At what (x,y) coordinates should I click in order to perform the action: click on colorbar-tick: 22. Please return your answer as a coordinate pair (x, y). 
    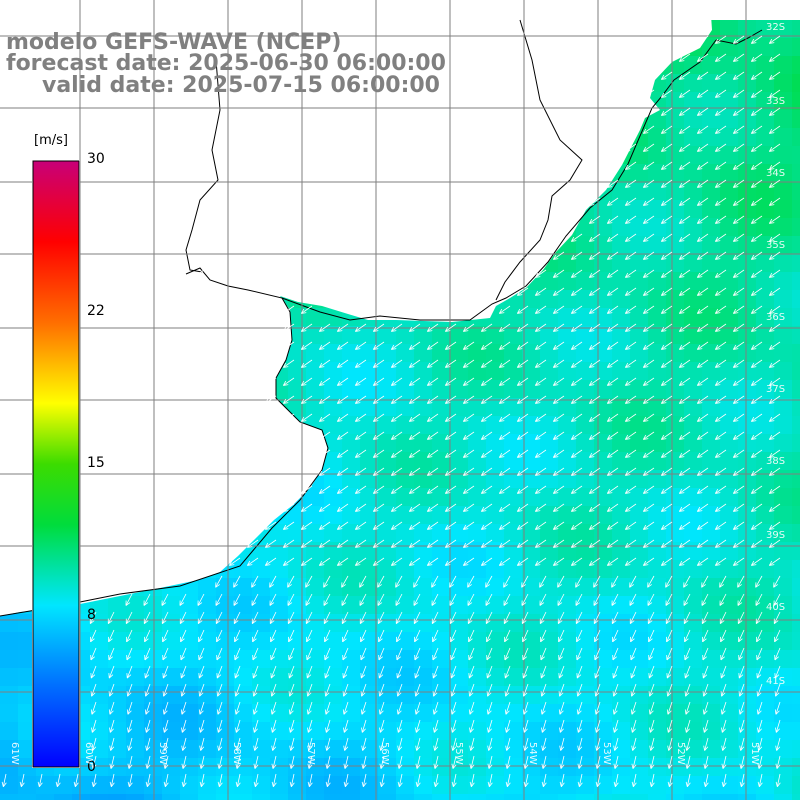
    Looking at the image, I should click on (96, 311).